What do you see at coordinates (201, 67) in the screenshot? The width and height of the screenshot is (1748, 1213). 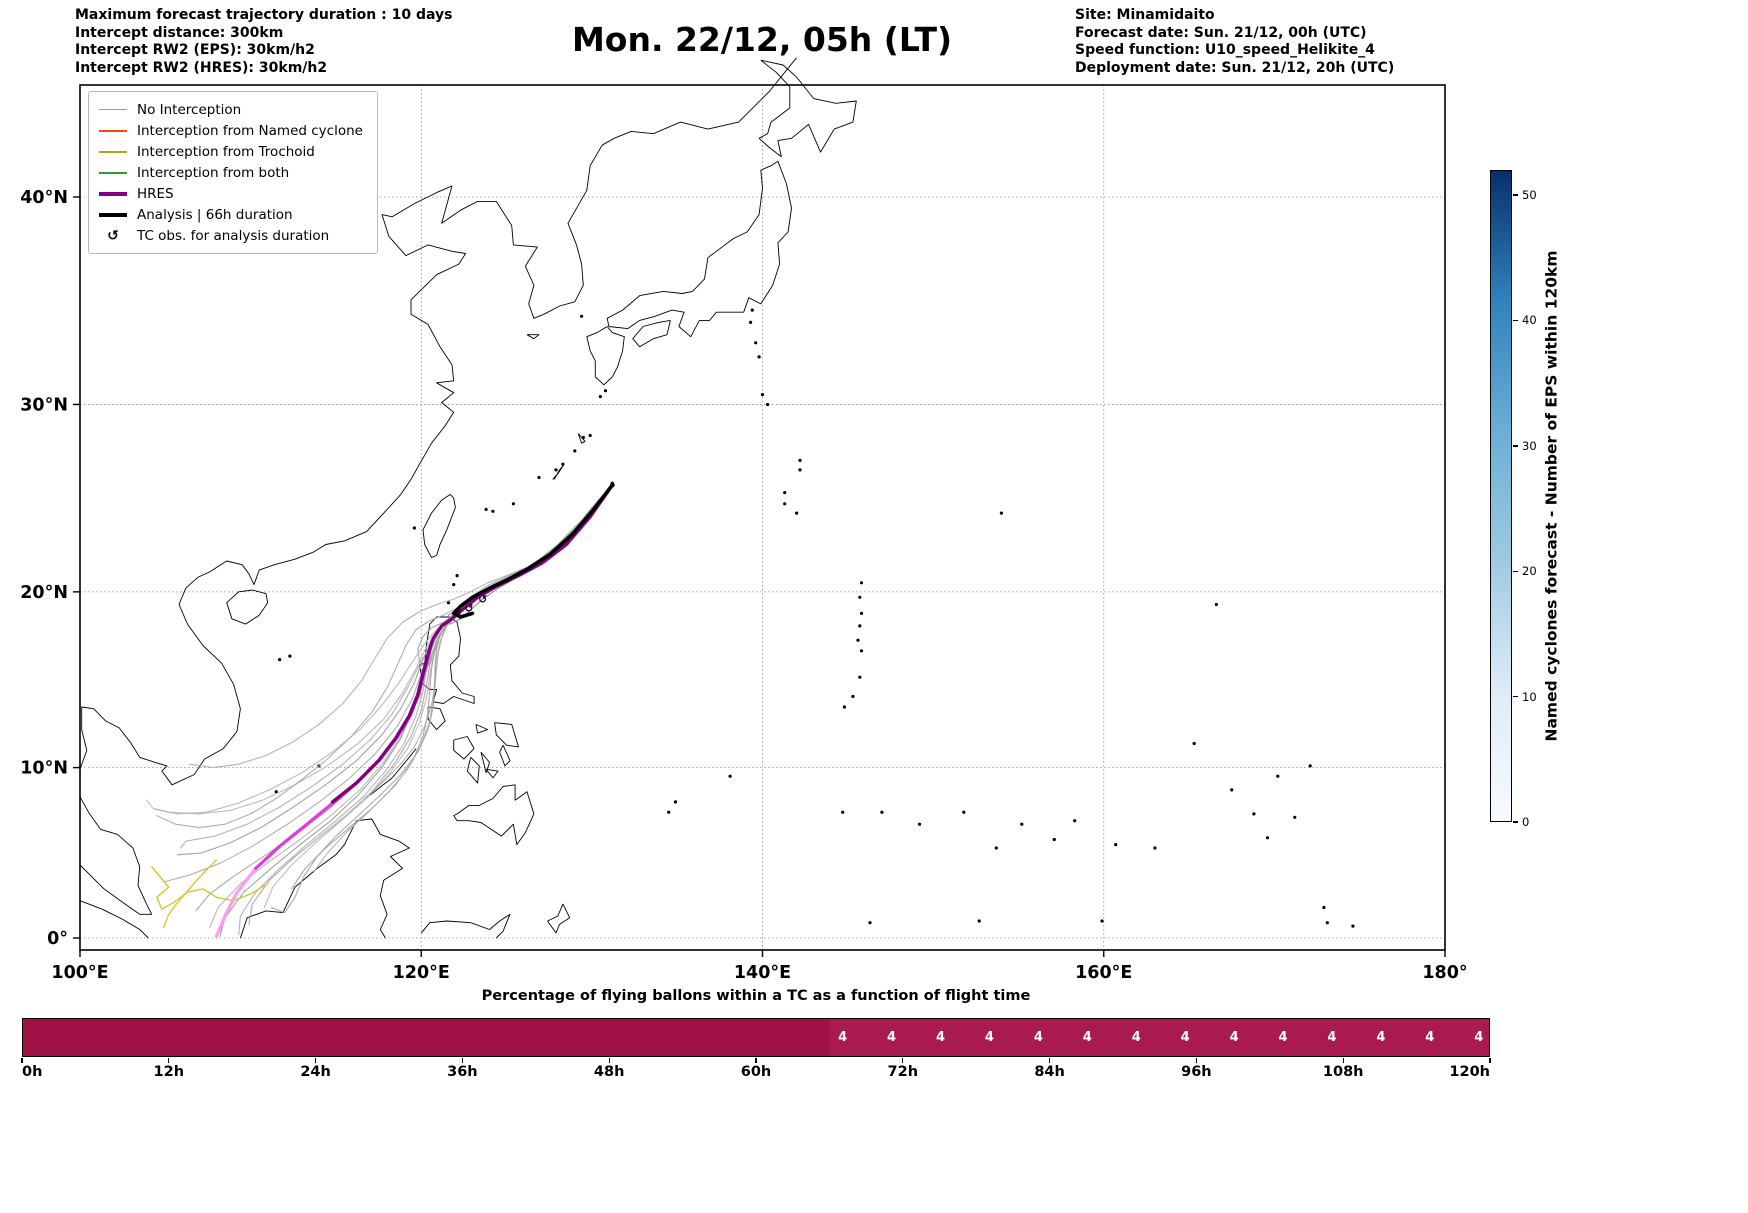 I see `param-intercept-rw2-hres: Intercept RW2 (HRES): 30km/h2` at bounding box center [201, 67].